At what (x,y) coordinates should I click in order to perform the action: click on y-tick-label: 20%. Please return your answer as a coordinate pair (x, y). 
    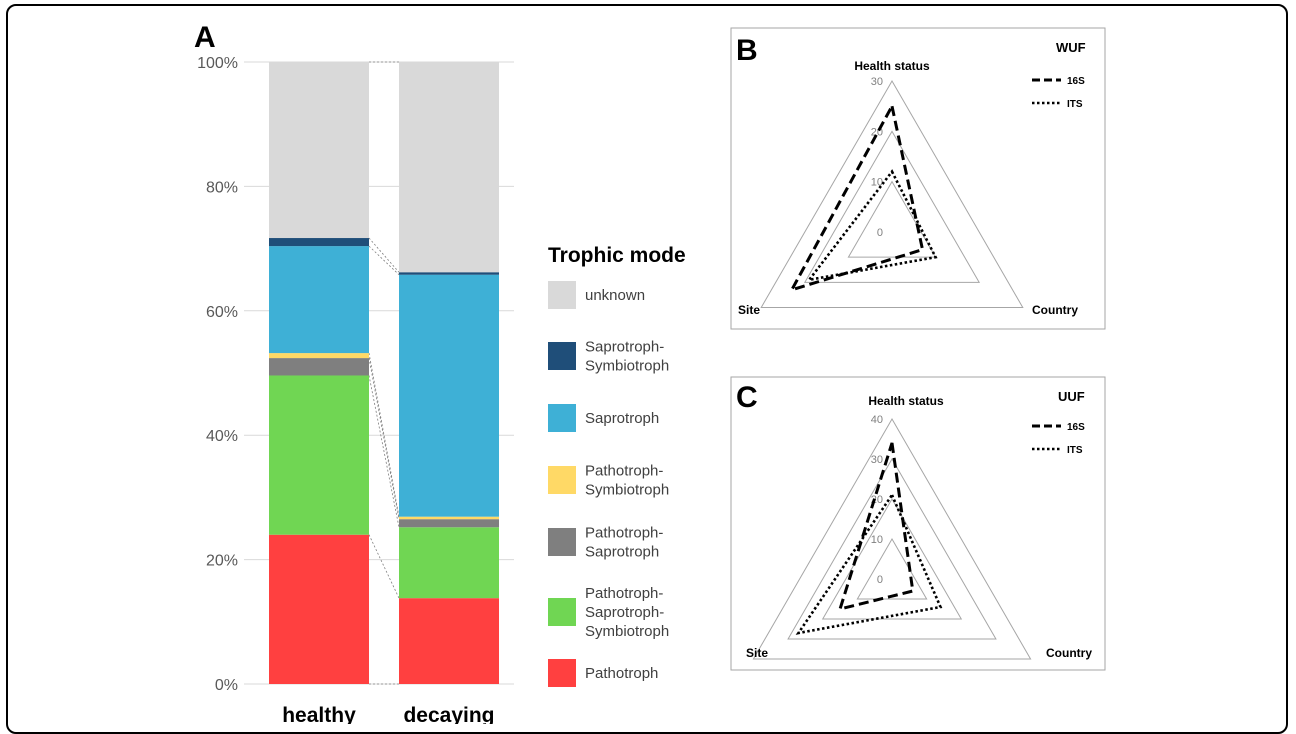
    Looking at the image, I should click on (222, 561).